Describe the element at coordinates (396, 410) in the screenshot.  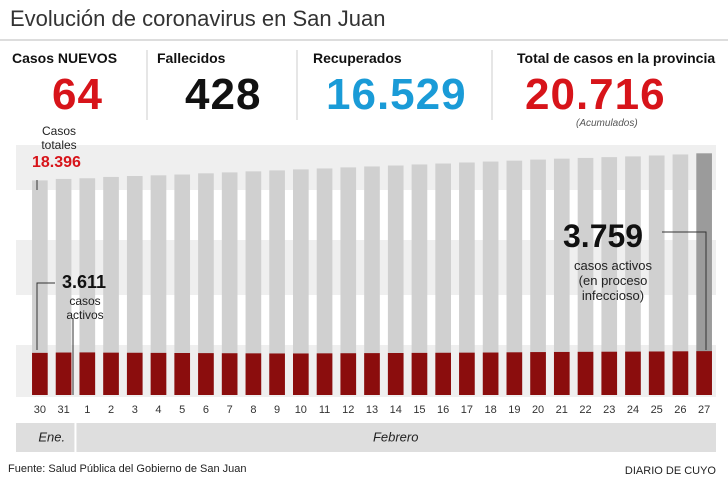
I see `x-tick-label: 14` at that location.